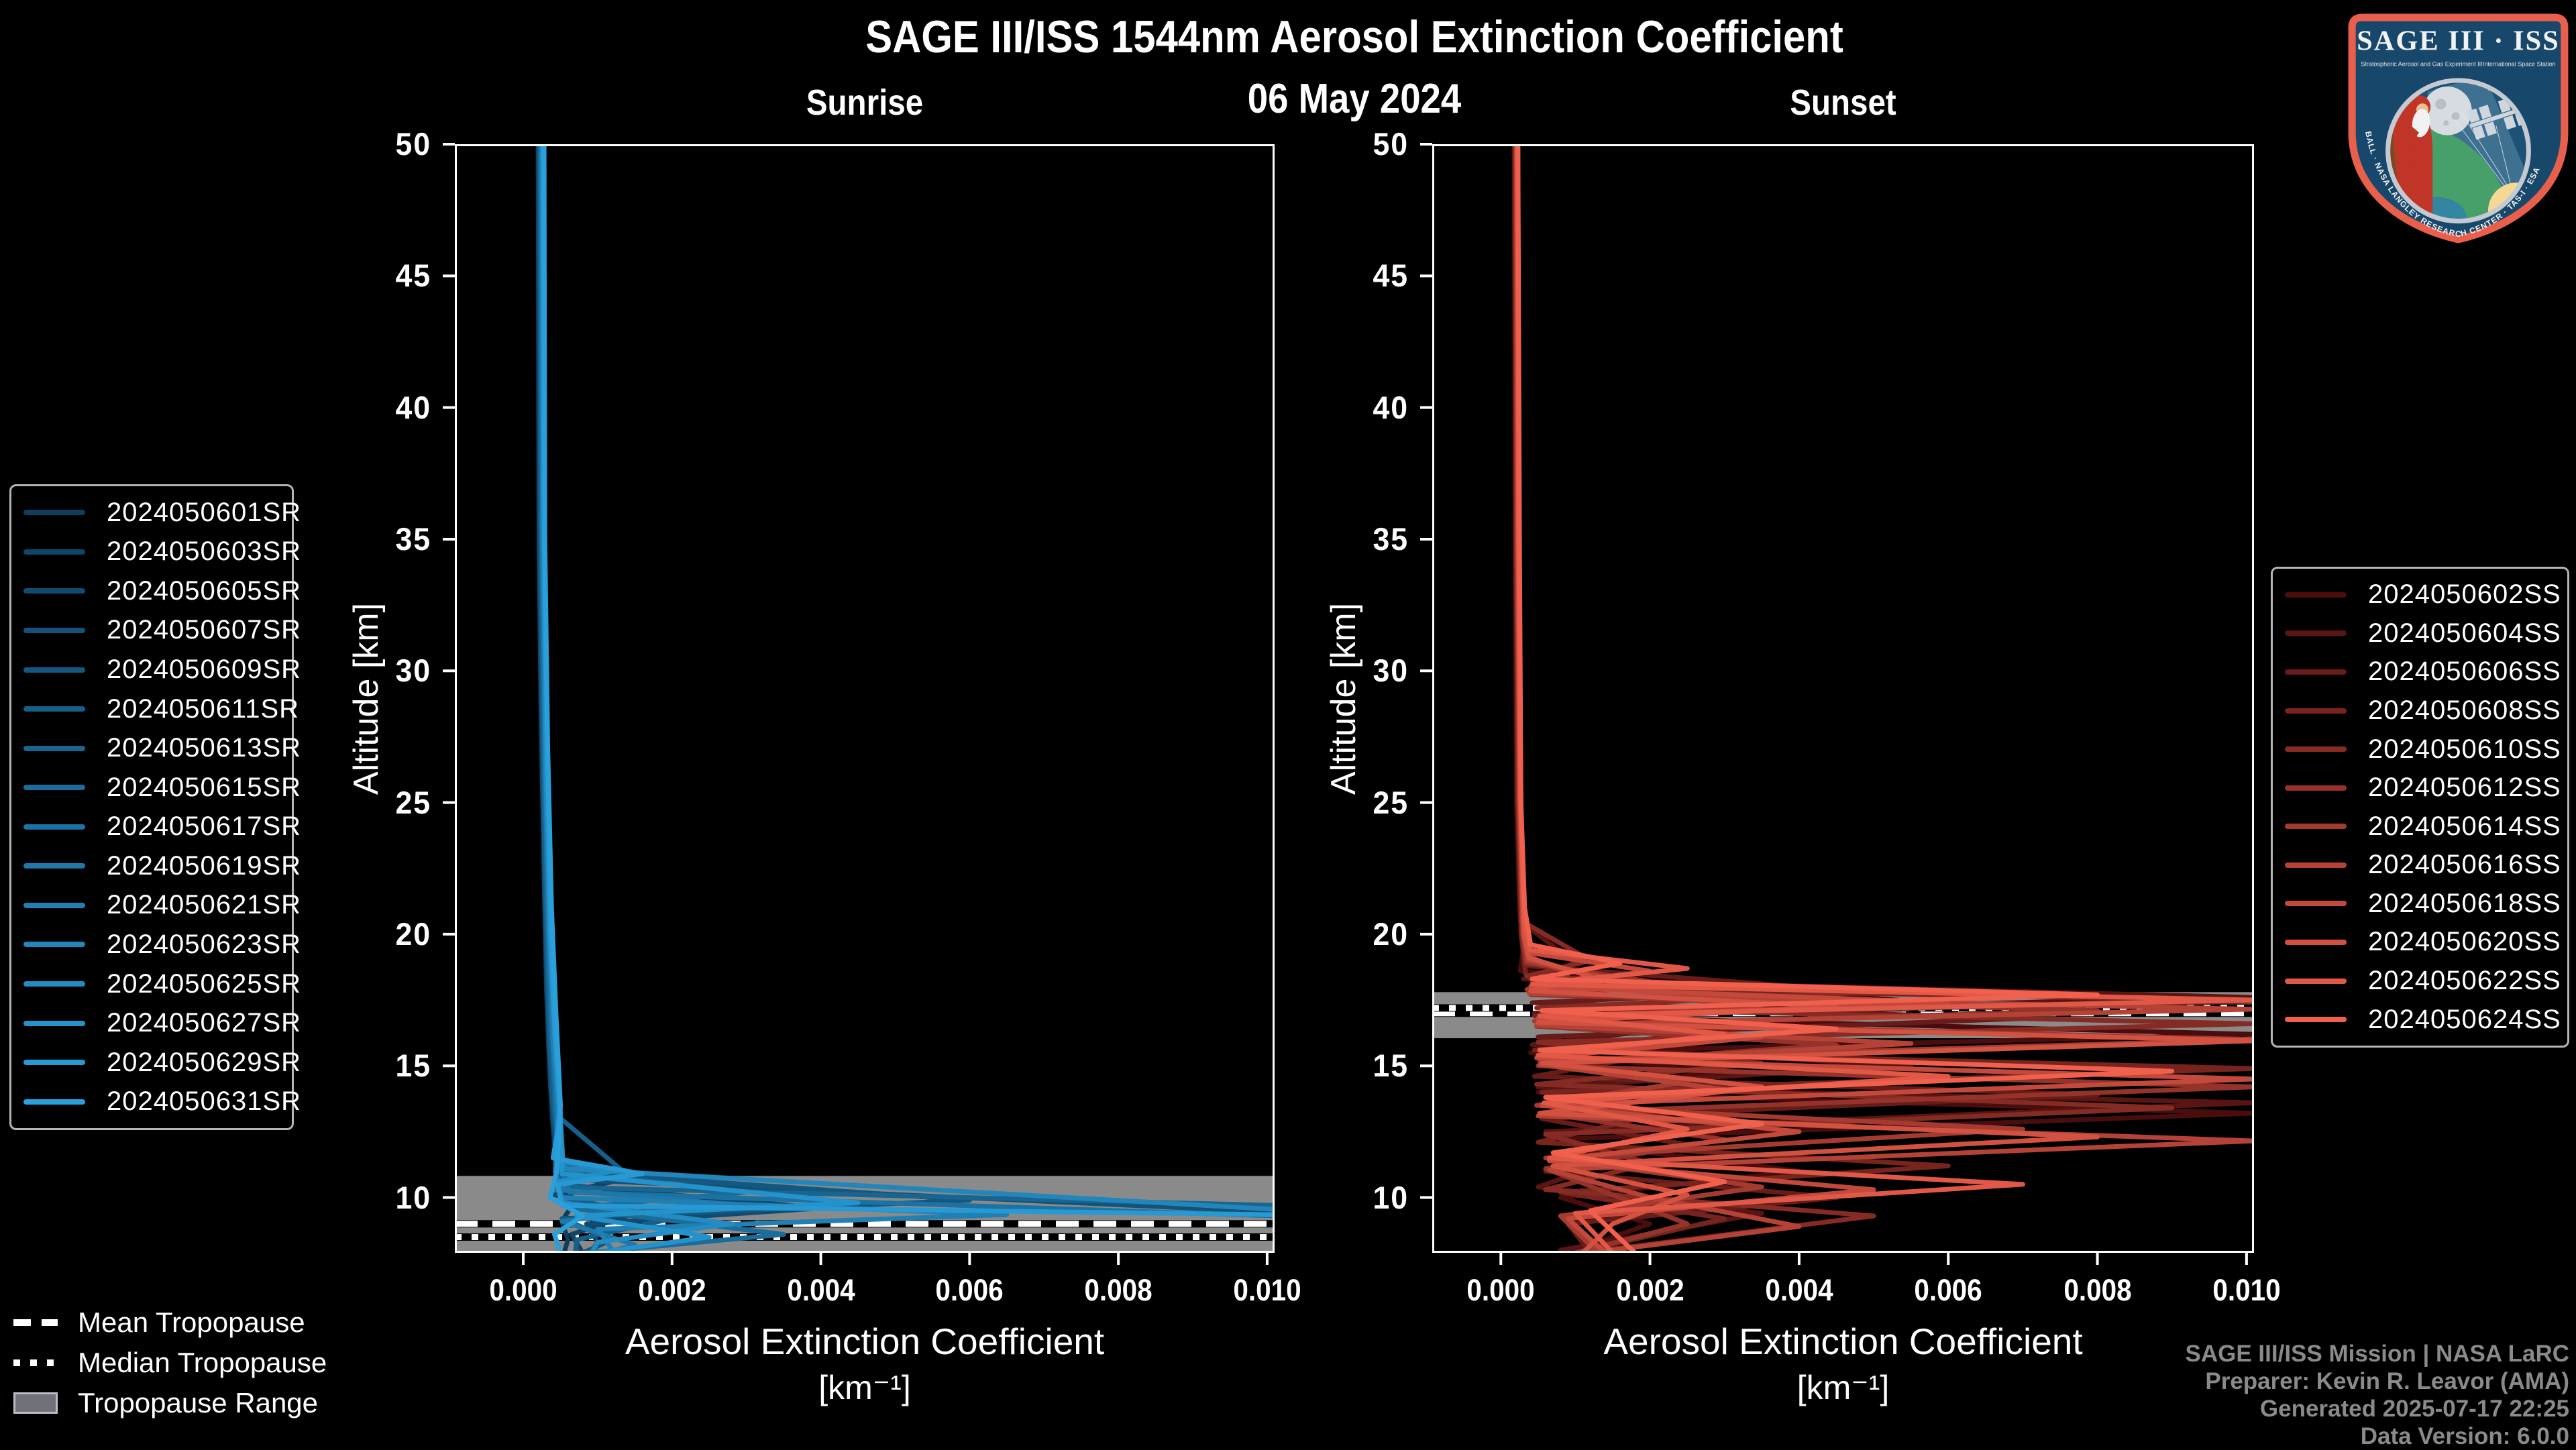  I want to click on profile-line-2024050627SR, so click(701, 698).